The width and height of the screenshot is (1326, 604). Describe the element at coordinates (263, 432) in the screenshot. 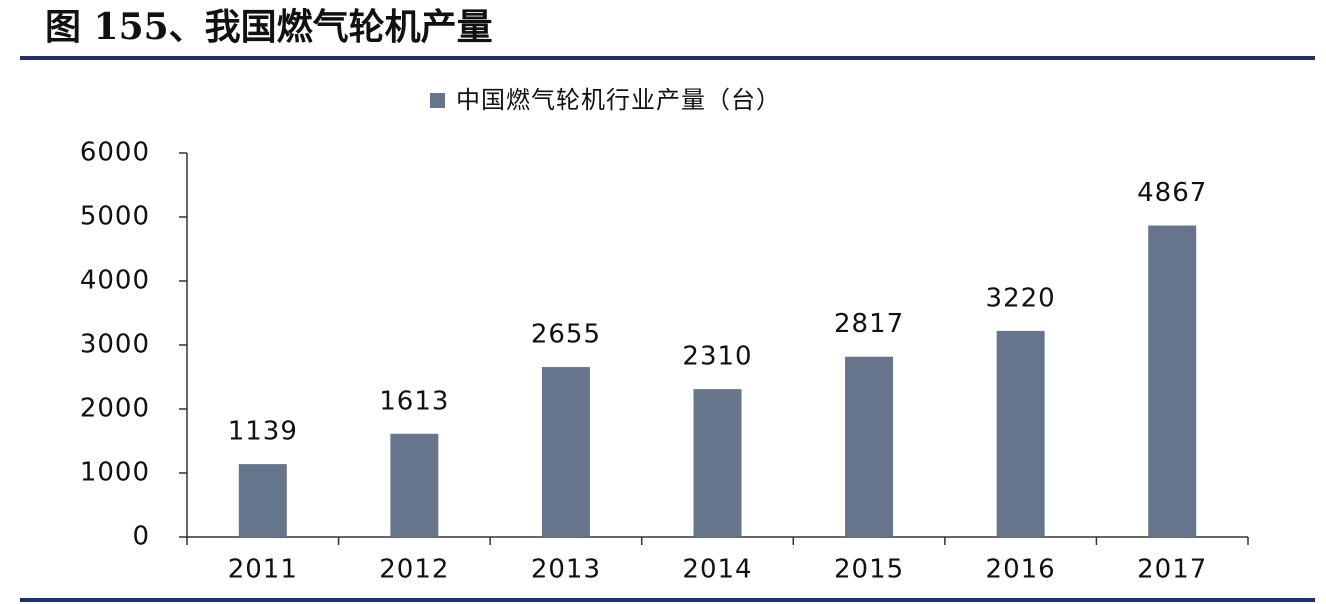

I see `value-label: 1139` at that location.